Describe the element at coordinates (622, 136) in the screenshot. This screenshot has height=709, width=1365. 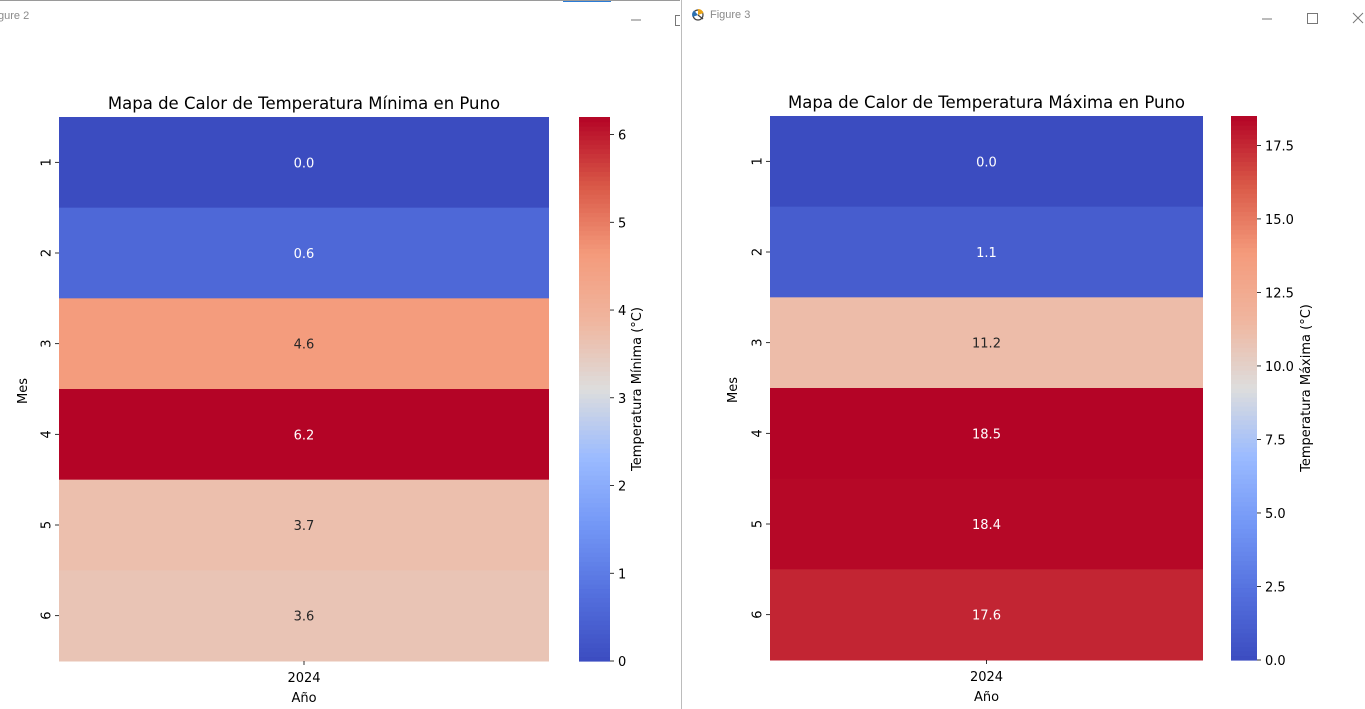
I see `colorbar-tick-label: 6` at that location.